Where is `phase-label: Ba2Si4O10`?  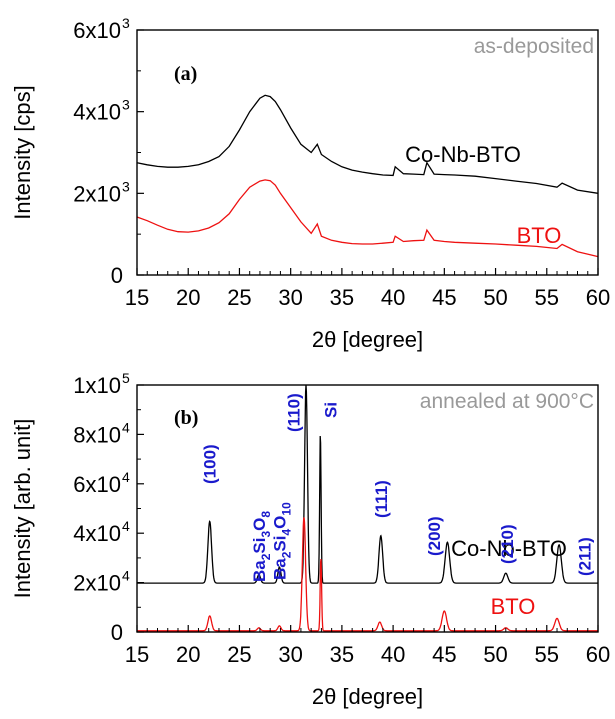 phase-label: Ba2Si4O10 is located at coordinates (281, 541).